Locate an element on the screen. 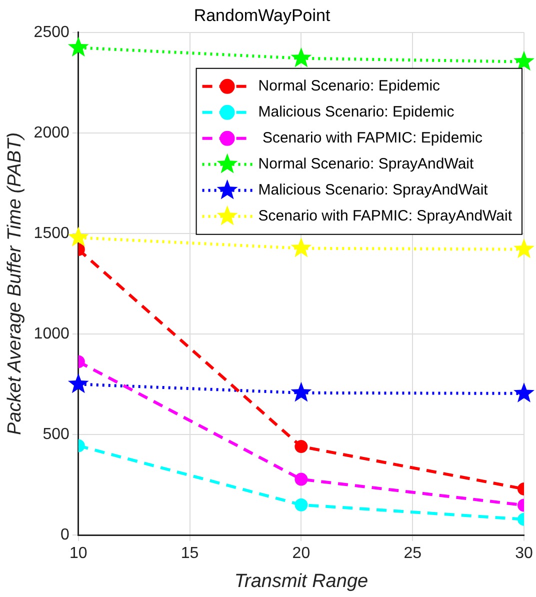  chart-title: RandomWayPoint is located at coordinates (262, 15).